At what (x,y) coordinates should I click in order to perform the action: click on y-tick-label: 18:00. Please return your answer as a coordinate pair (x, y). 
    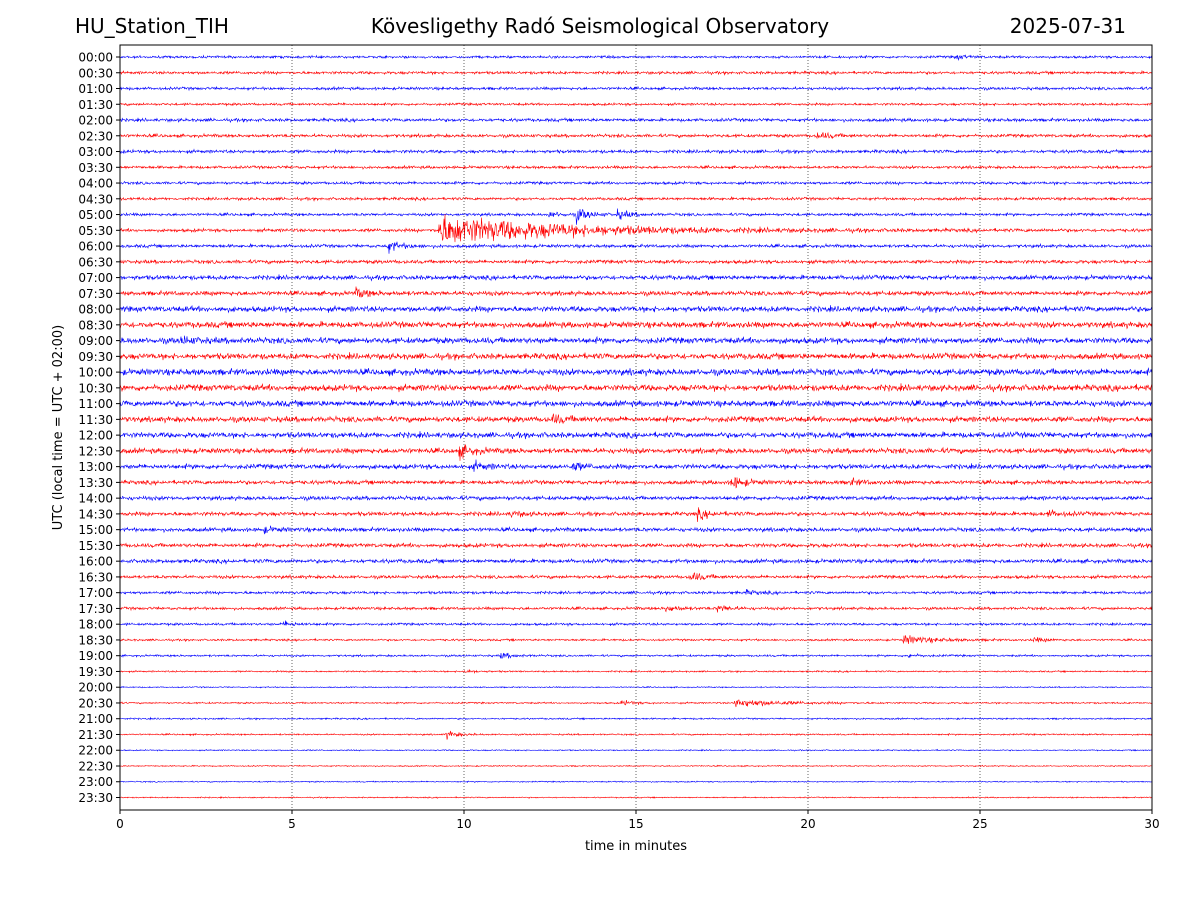
    Looking at the image, I should click on (95, 625).